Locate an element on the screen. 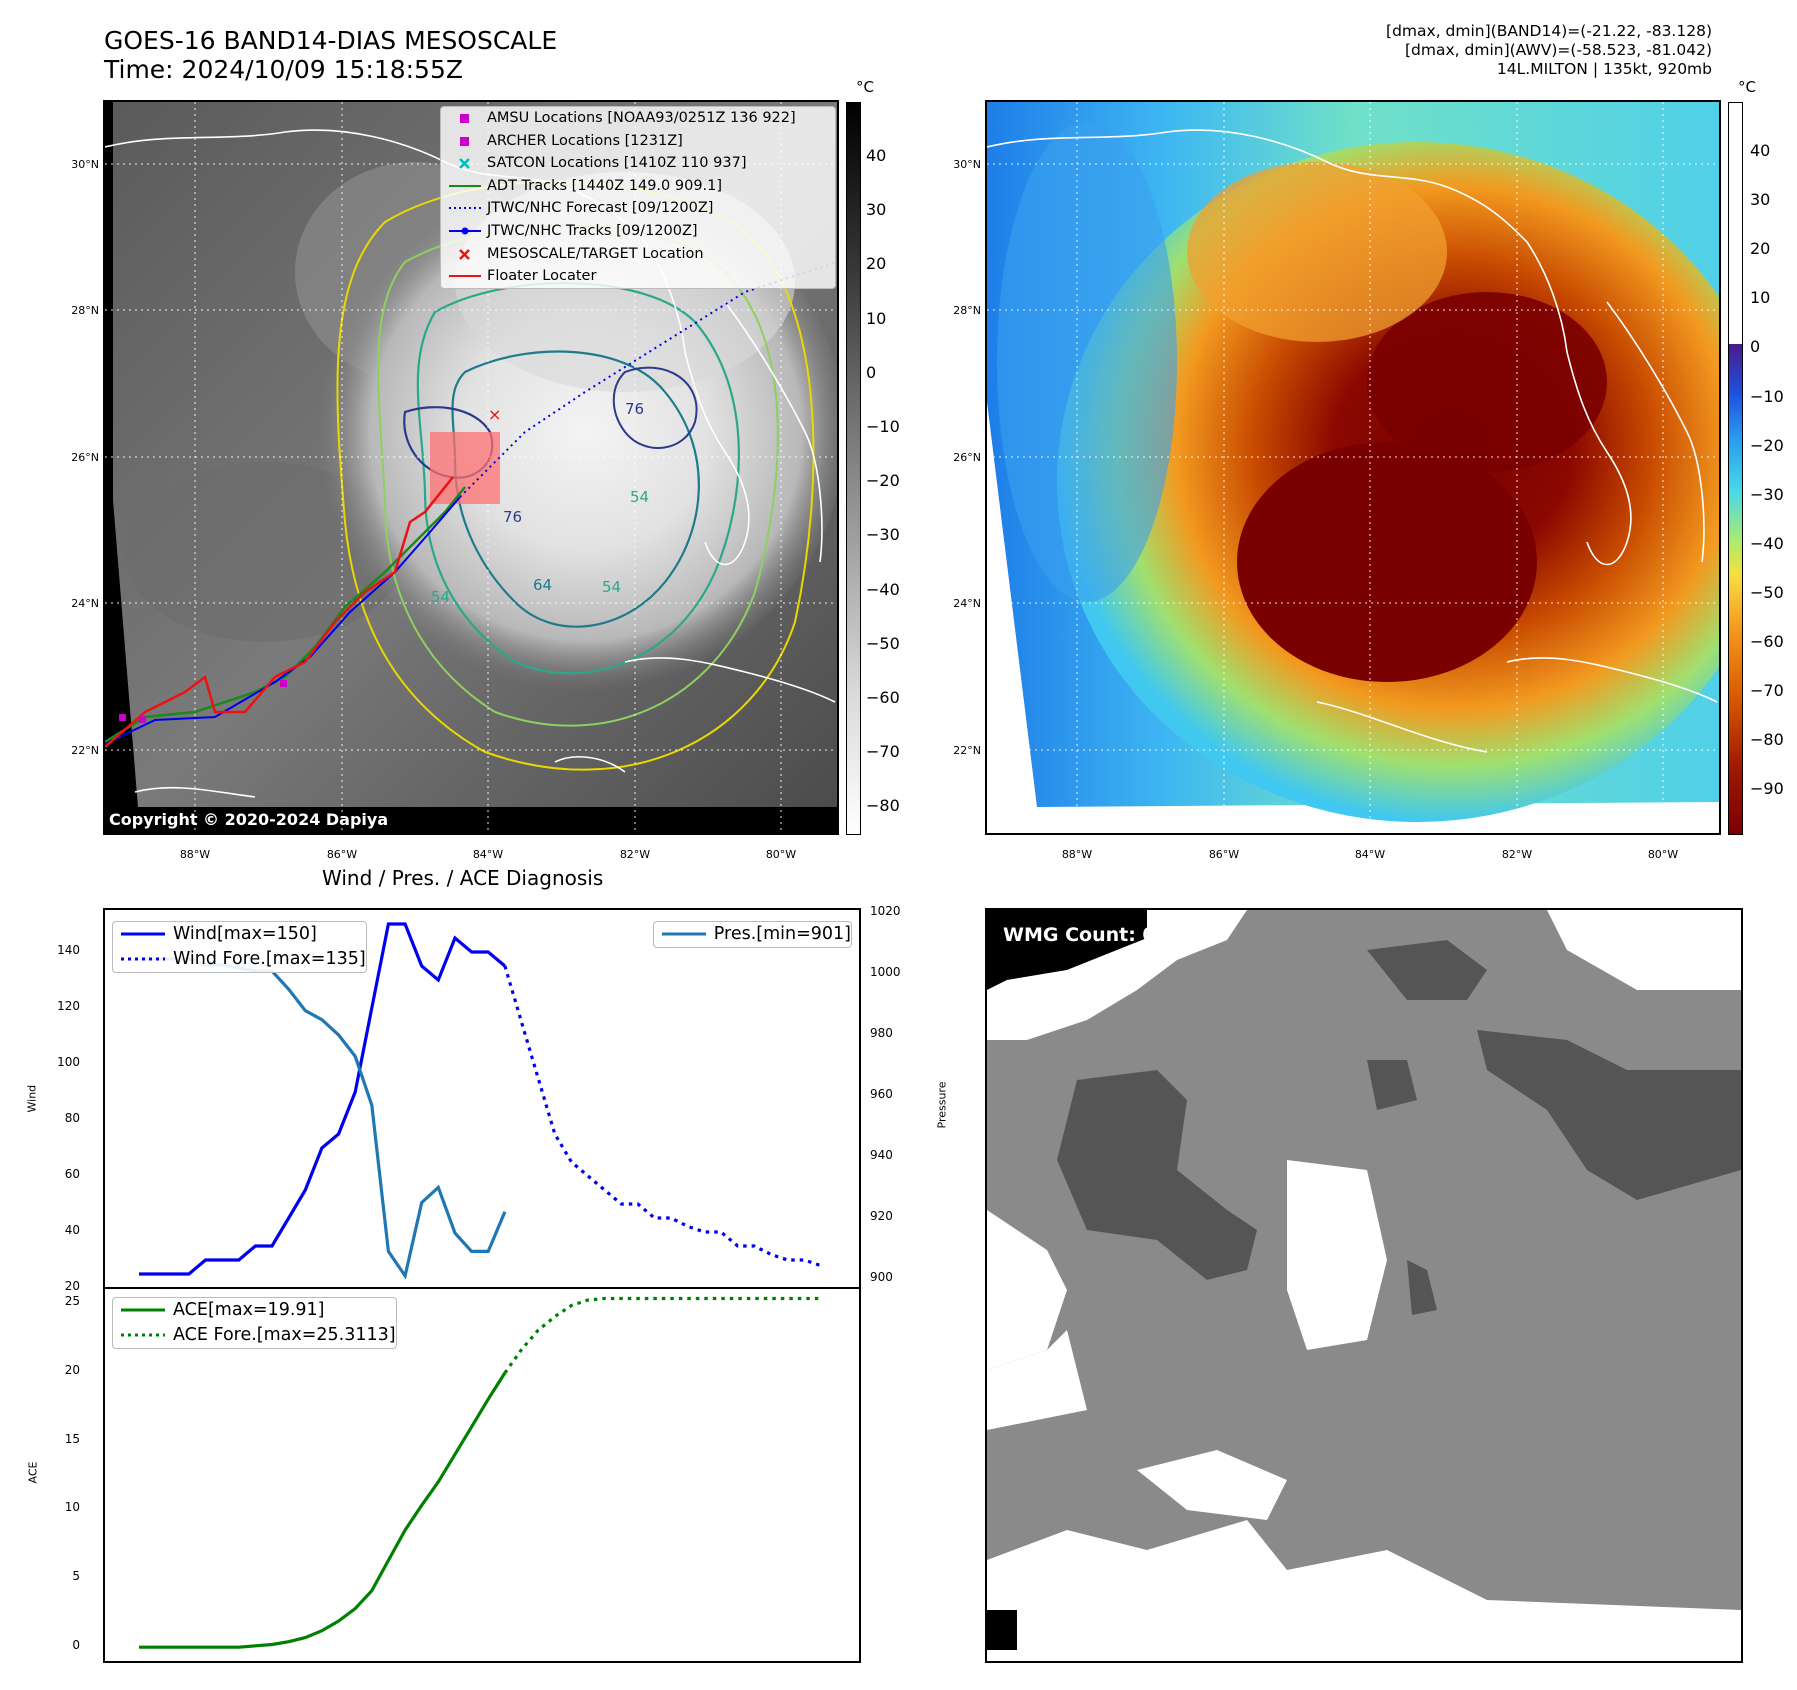 This screenshot has width=1797, height=1690. colorbar-tick-label: −10 is located at coordinates (1767, 396).